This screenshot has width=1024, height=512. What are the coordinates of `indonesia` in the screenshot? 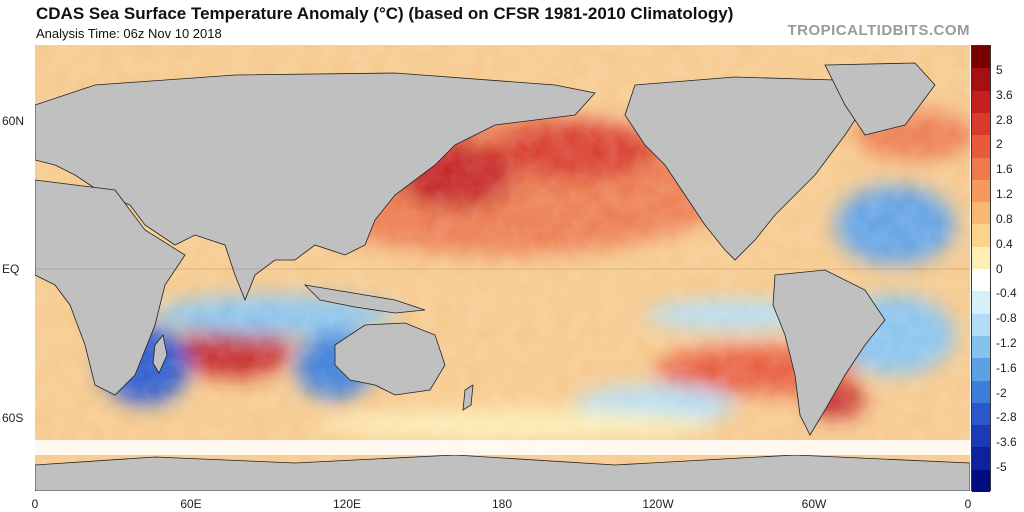 It's located at (364, 299).